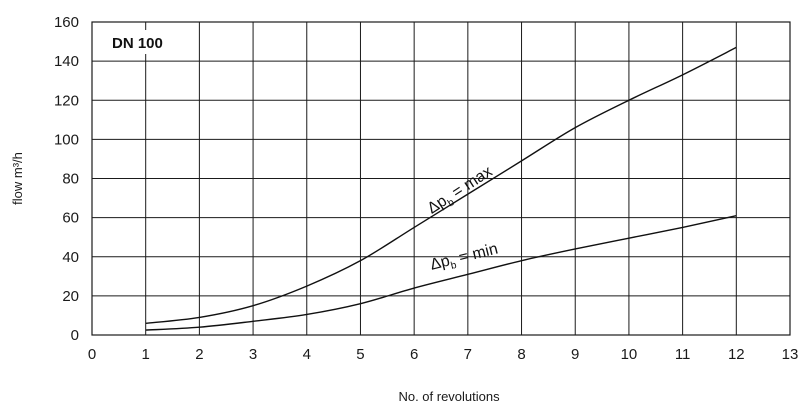 The height and width of the screenshot is (410, 806). Describe the element at coordinates (17, 178) in the screenshot. I see `y-axis-label: flow m³/h` at that location.